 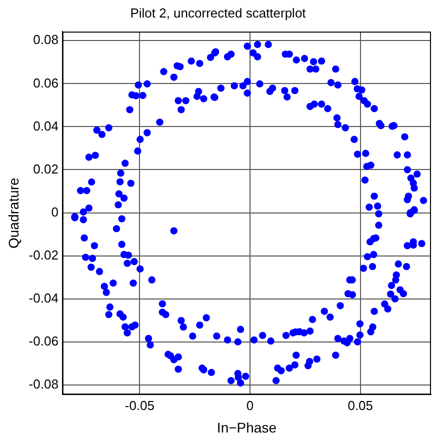 What do you see at coordinates (13, 213) in the screenshot?
I see `y-axis-title: Quadrature` at bounding box center [13, 213].